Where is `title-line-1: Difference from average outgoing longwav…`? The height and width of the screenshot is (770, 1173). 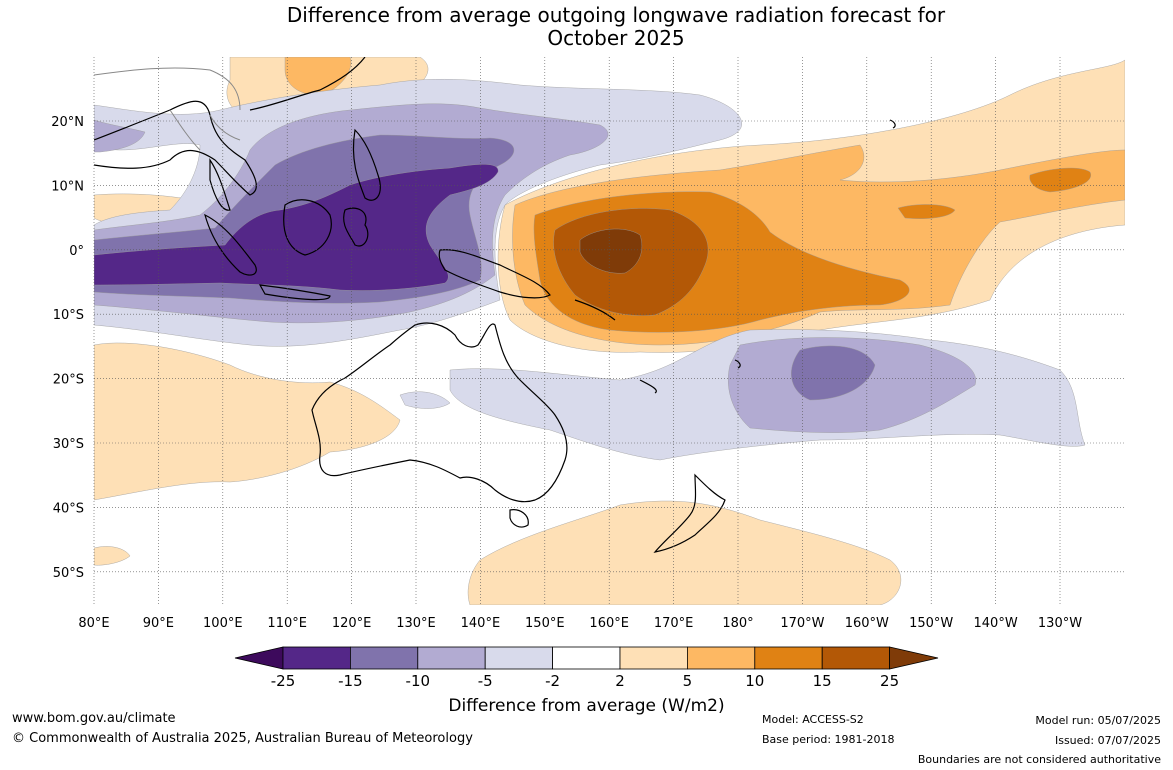 title-line-1: Difference from average outgoing longwav… is located at coordinates (616, 15).